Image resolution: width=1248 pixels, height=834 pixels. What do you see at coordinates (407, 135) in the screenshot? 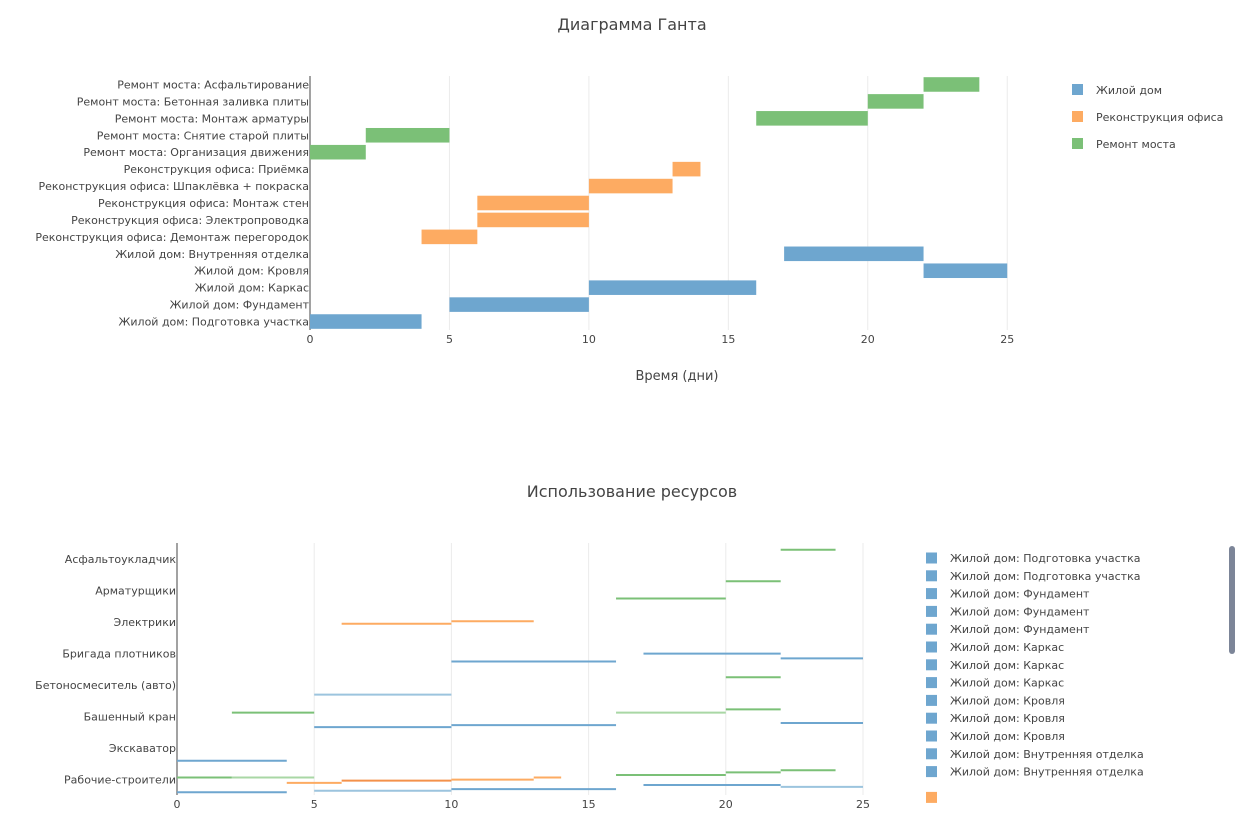
I see `gantt-bar-ремонт-моста-снятие-старой-плиты` at bounding box center [407, 135].